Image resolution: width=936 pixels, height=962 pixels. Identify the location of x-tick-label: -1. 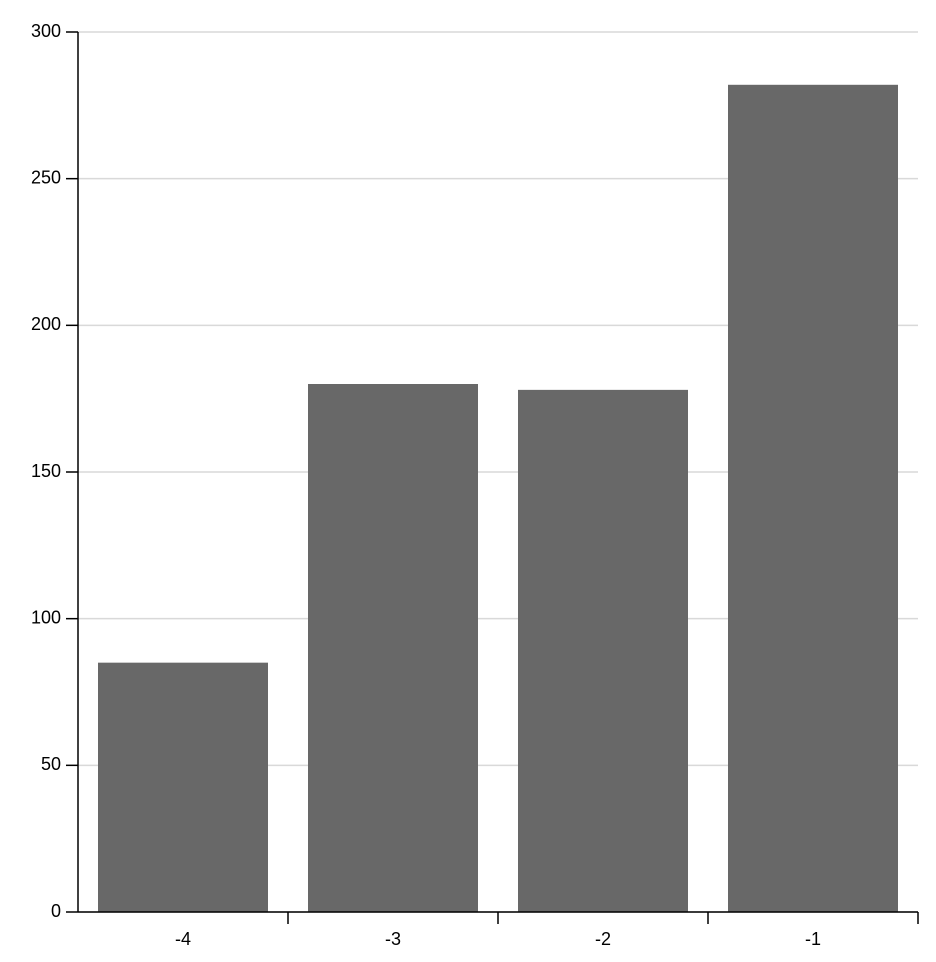
(813, 939).